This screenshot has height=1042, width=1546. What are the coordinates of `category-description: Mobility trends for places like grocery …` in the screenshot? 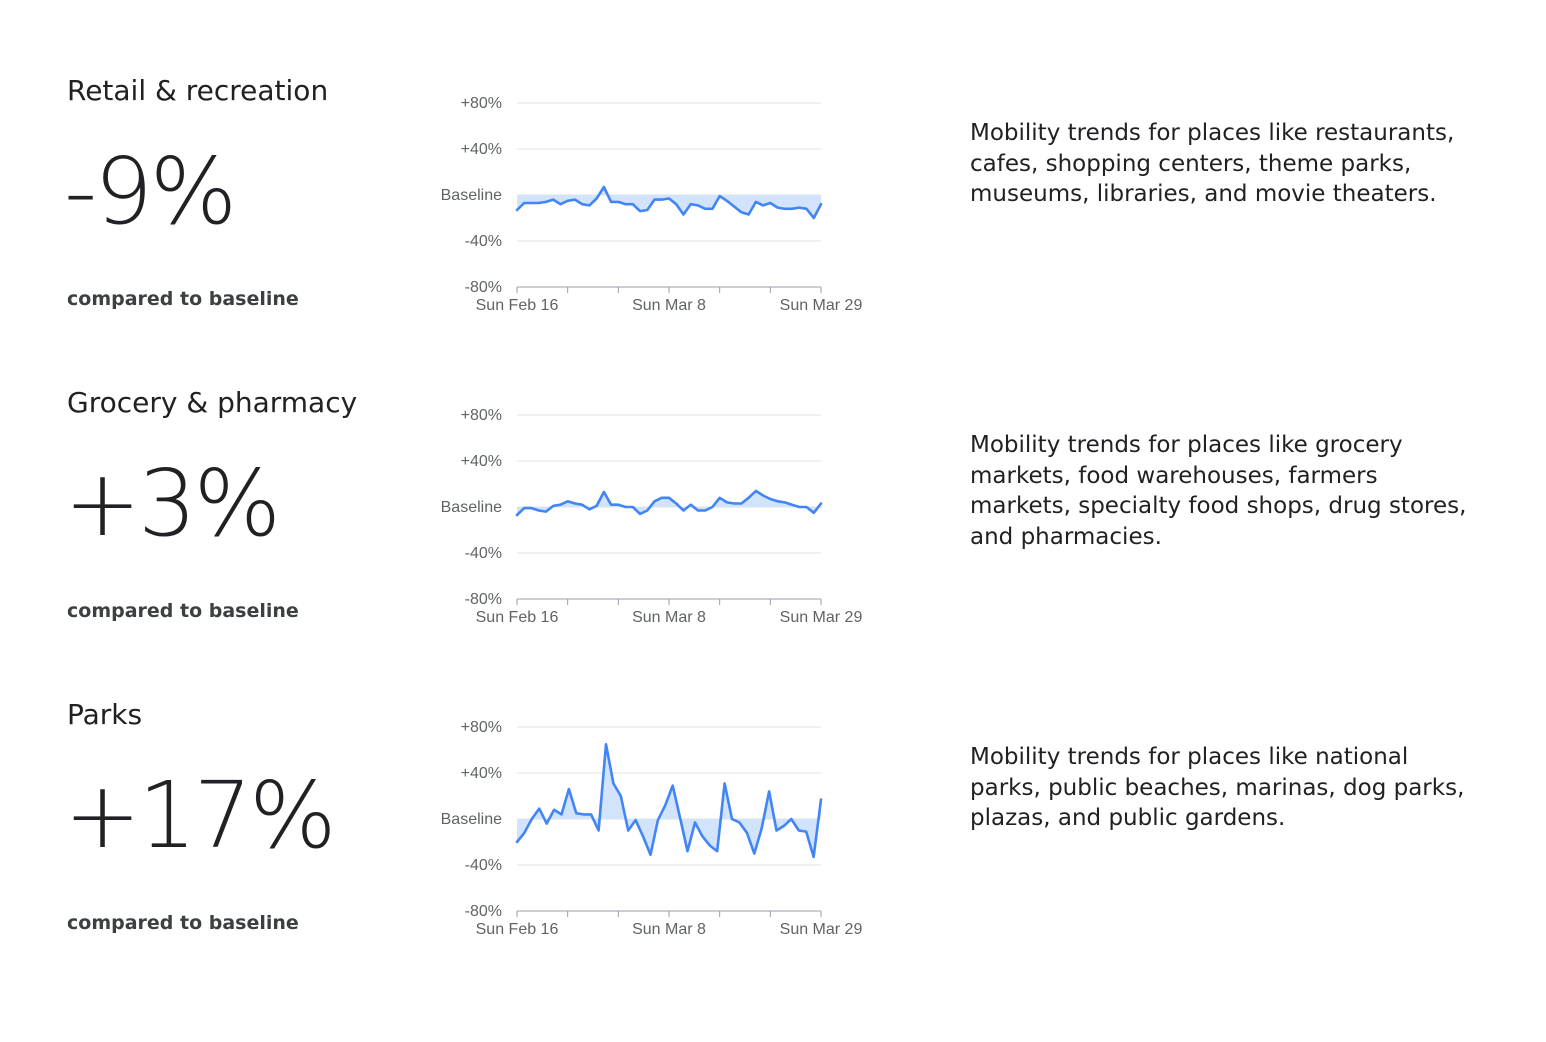 It's located at (1218, 491).